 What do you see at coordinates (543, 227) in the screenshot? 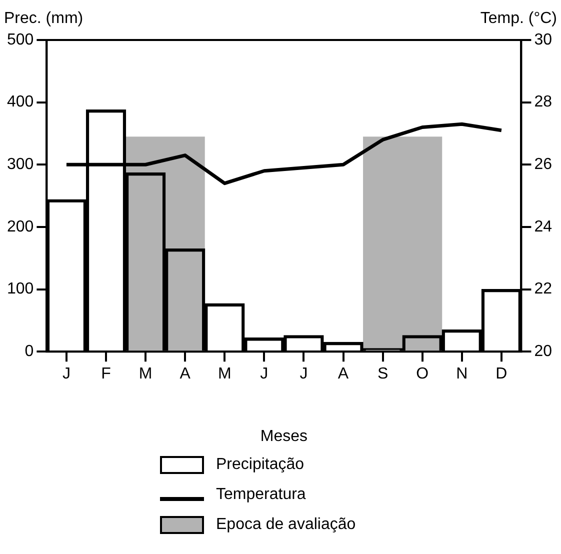
I see `y2-tick-label: 24` at bounding box center [543, 227].